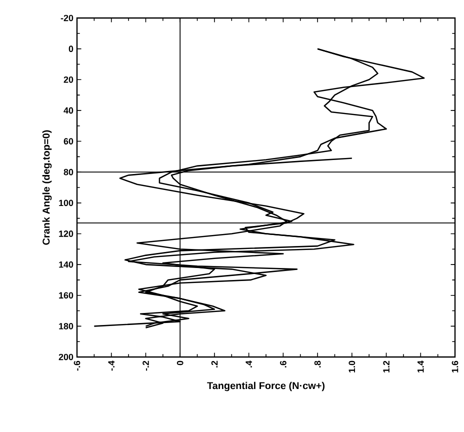 The height and width of the screenshot is (432, 464). What do you see at coordinates (69, 79) in the screenshot?
I see `y-tick-label: 20` at bounding box center [69, 79].